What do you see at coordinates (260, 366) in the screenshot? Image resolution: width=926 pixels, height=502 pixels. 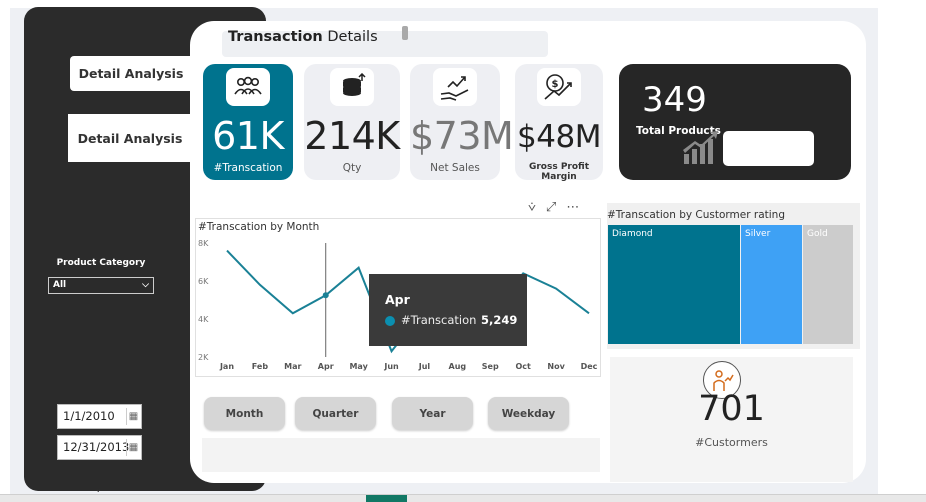 I see `x-tick-label: Feb` at bounding box center [260, 366].